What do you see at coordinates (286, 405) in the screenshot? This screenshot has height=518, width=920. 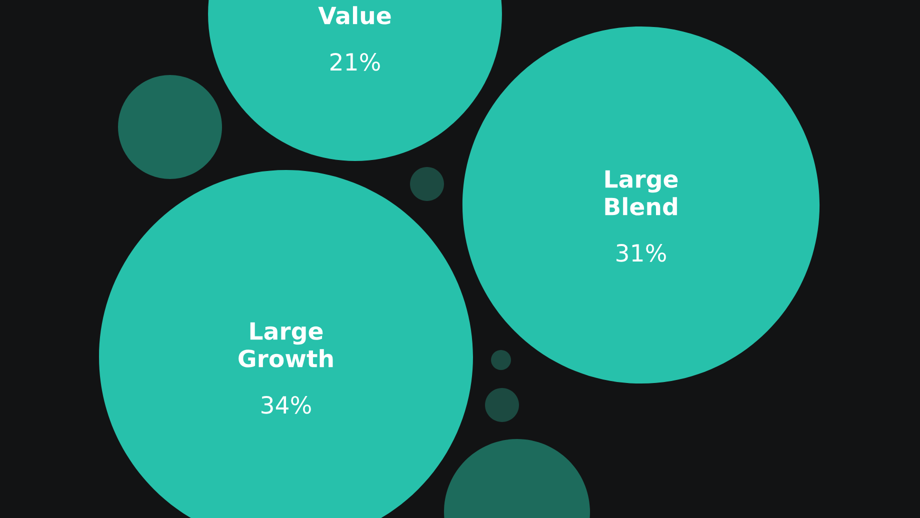 I see `data-label: 34%` at bounding box center [286, 405].